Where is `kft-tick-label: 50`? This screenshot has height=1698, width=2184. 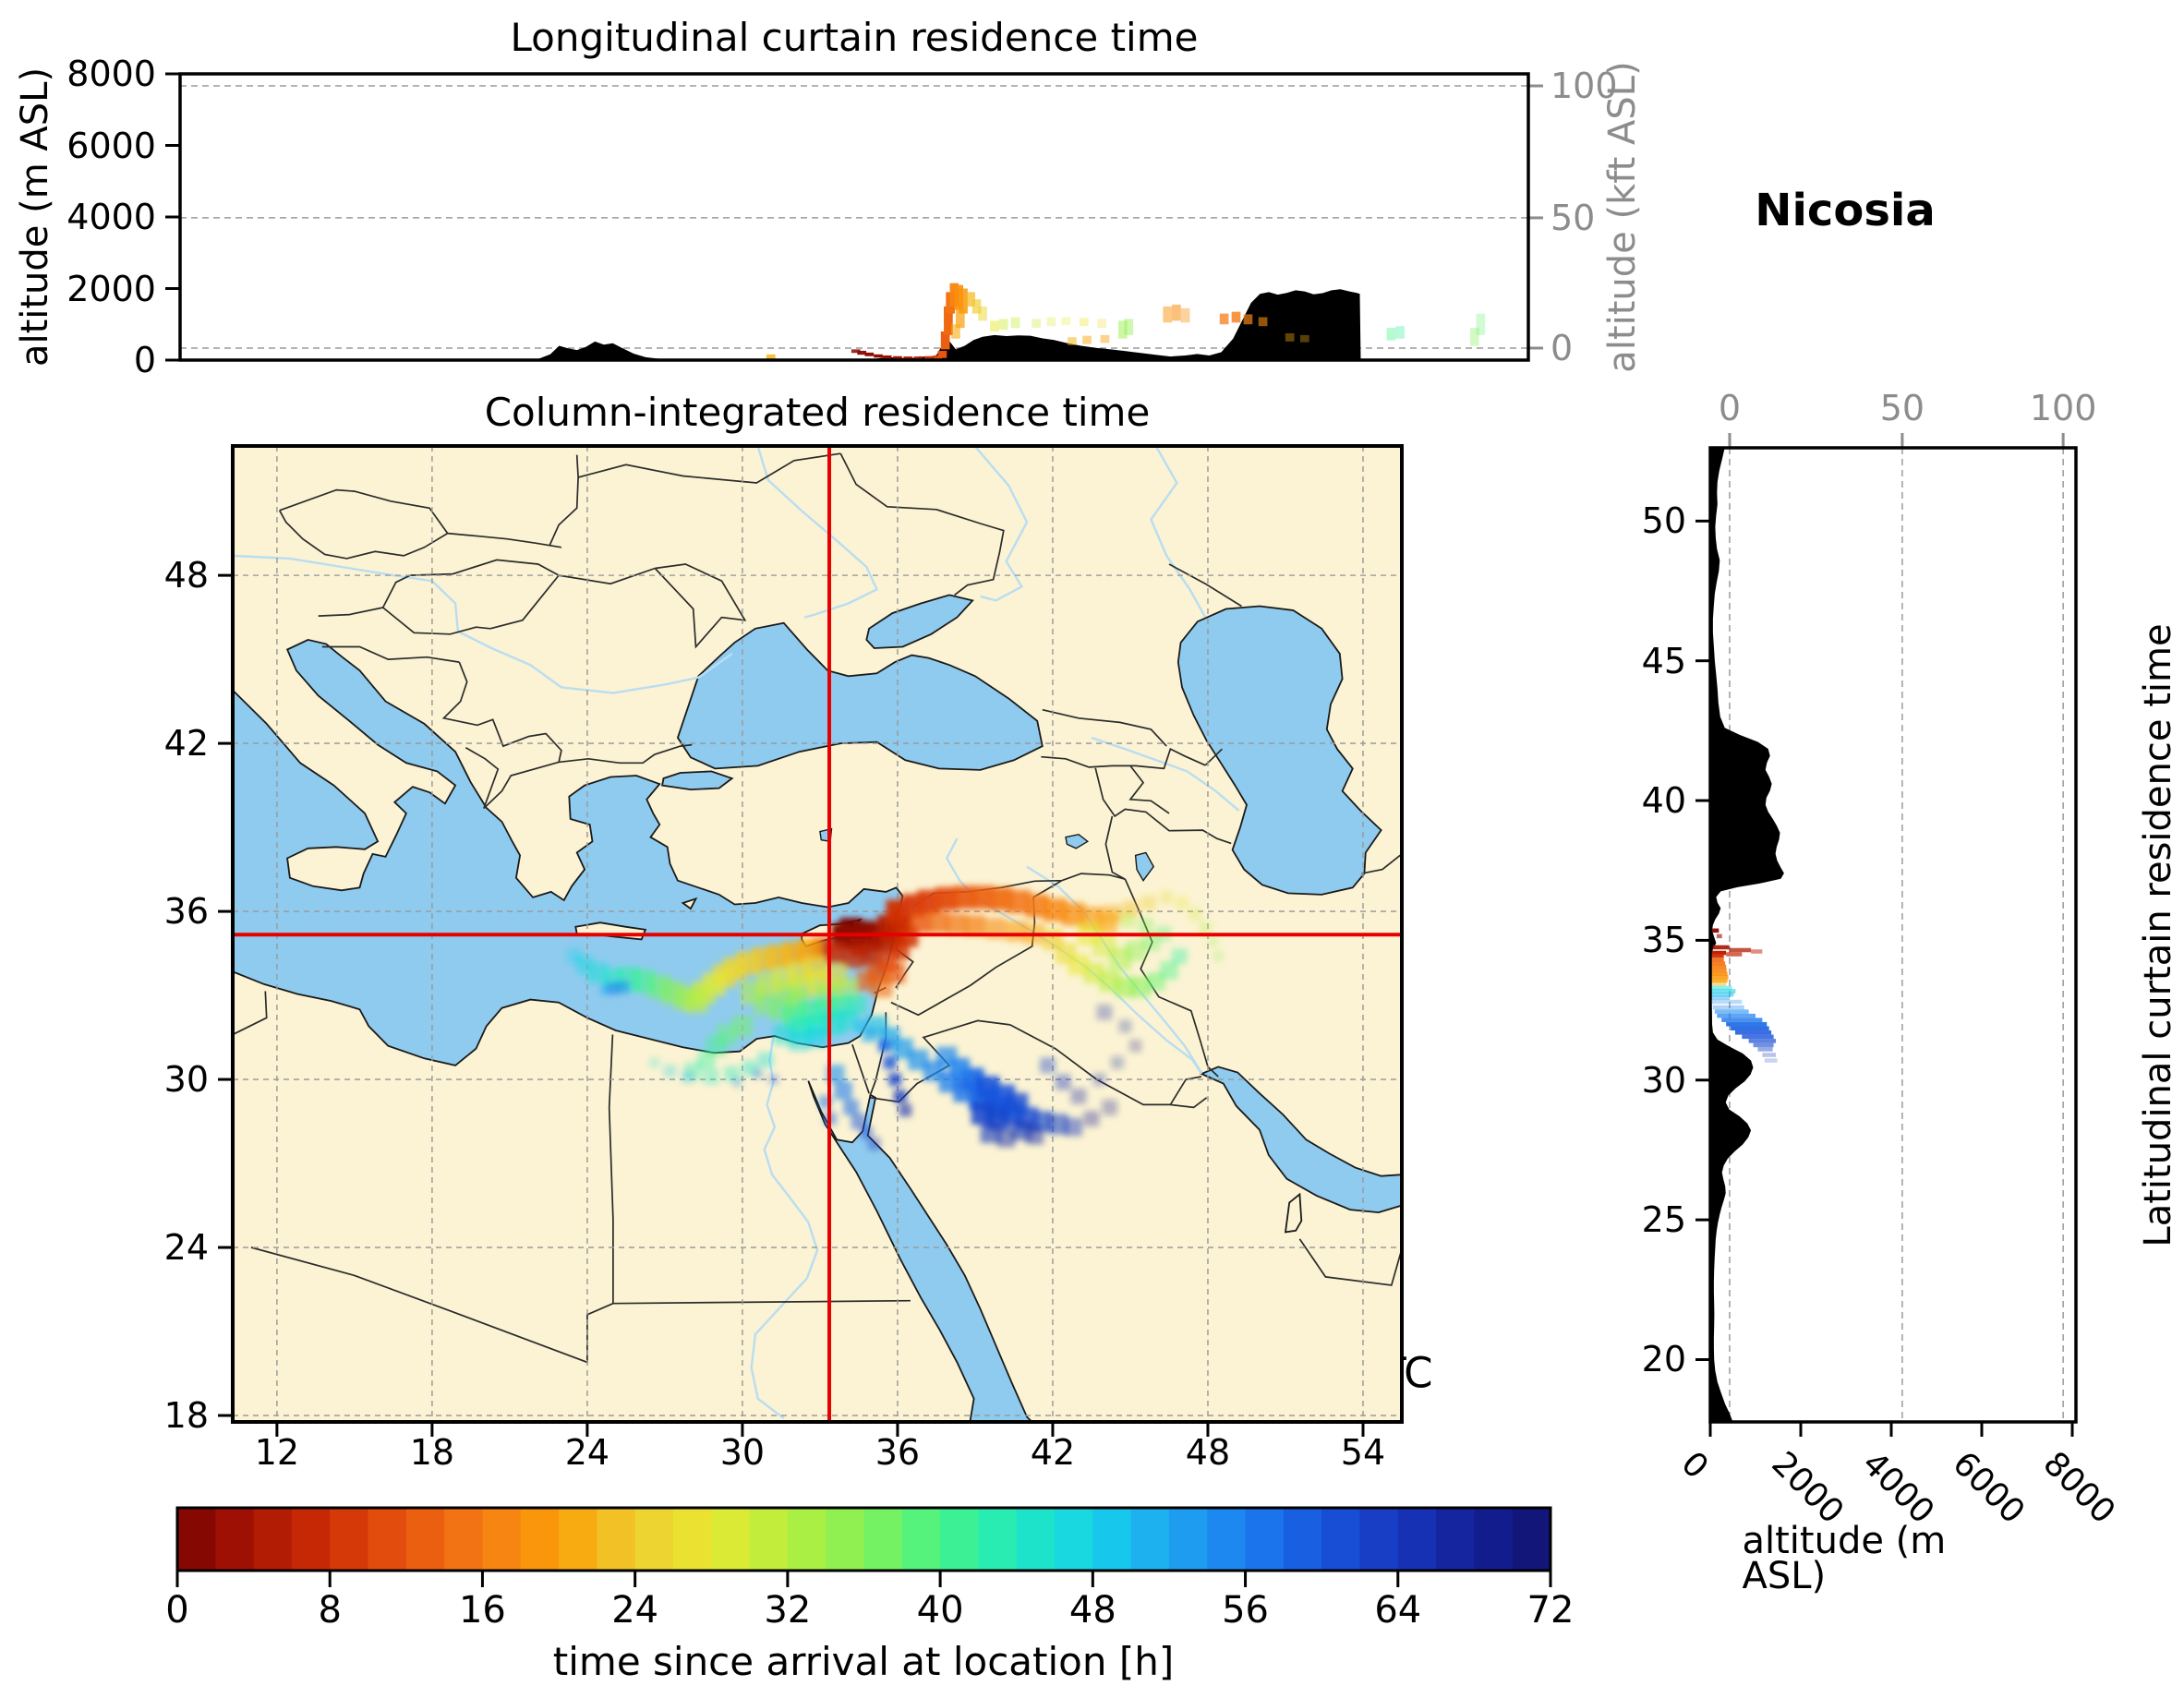 kft-tick-label: 50 is located at coordinates (1902, 408).